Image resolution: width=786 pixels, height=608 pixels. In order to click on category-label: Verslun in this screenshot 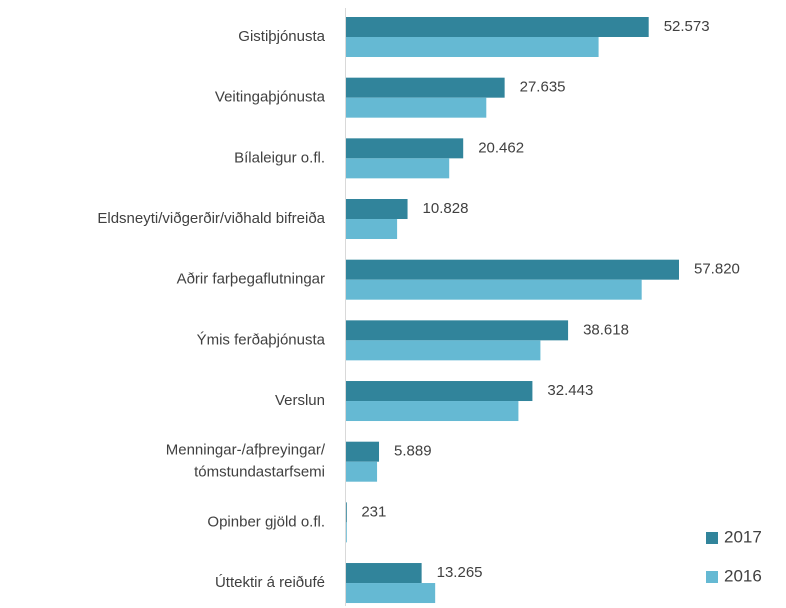, I will do `click(300, 400)`.